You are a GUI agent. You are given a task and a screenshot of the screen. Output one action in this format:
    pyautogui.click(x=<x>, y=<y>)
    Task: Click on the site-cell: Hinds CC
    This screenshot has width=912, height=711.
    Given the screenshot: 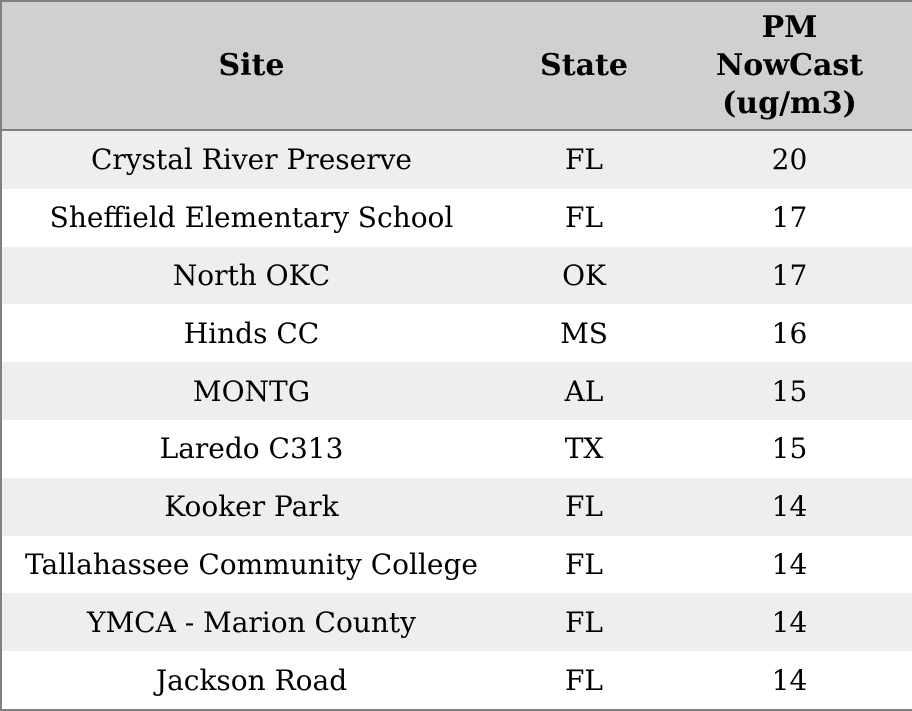 What is the action you would take?
    pyautogui.click(x=251, y=333)
    